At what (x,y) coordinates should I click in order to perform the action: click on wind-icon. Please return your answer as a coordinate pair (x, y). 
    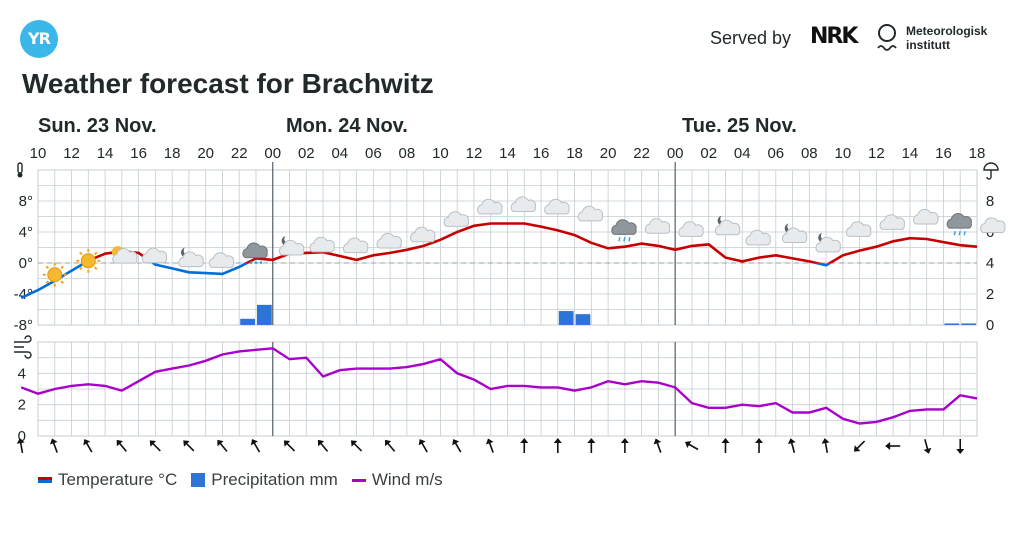
    Looking at the image, I should click on (23, 347).